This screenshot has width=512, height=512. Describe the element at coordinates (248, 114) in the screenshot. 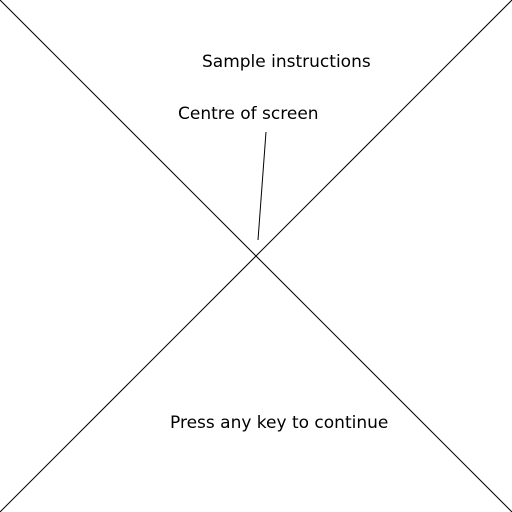

I see `centre-of-screen-label: Centre of screen` at that location.